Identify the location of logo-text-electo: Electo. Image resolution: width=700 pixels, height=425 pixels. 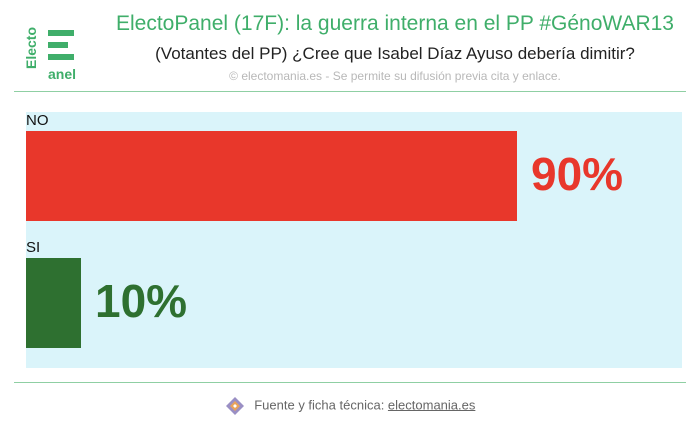
(31, 48).